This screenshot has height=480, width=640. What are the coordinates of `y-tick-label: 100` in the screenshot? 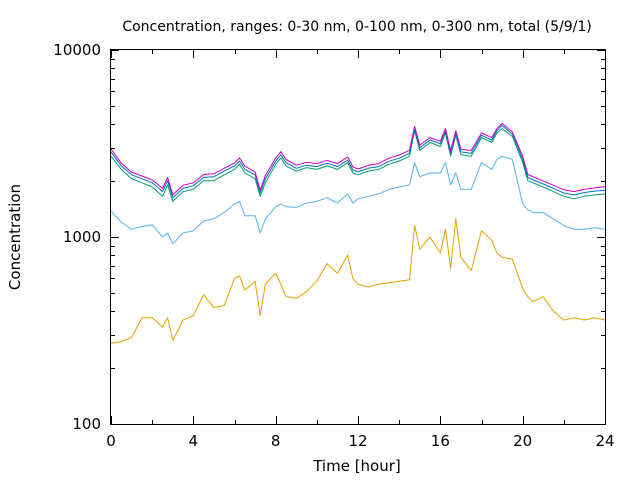 It's located at (86, 424).